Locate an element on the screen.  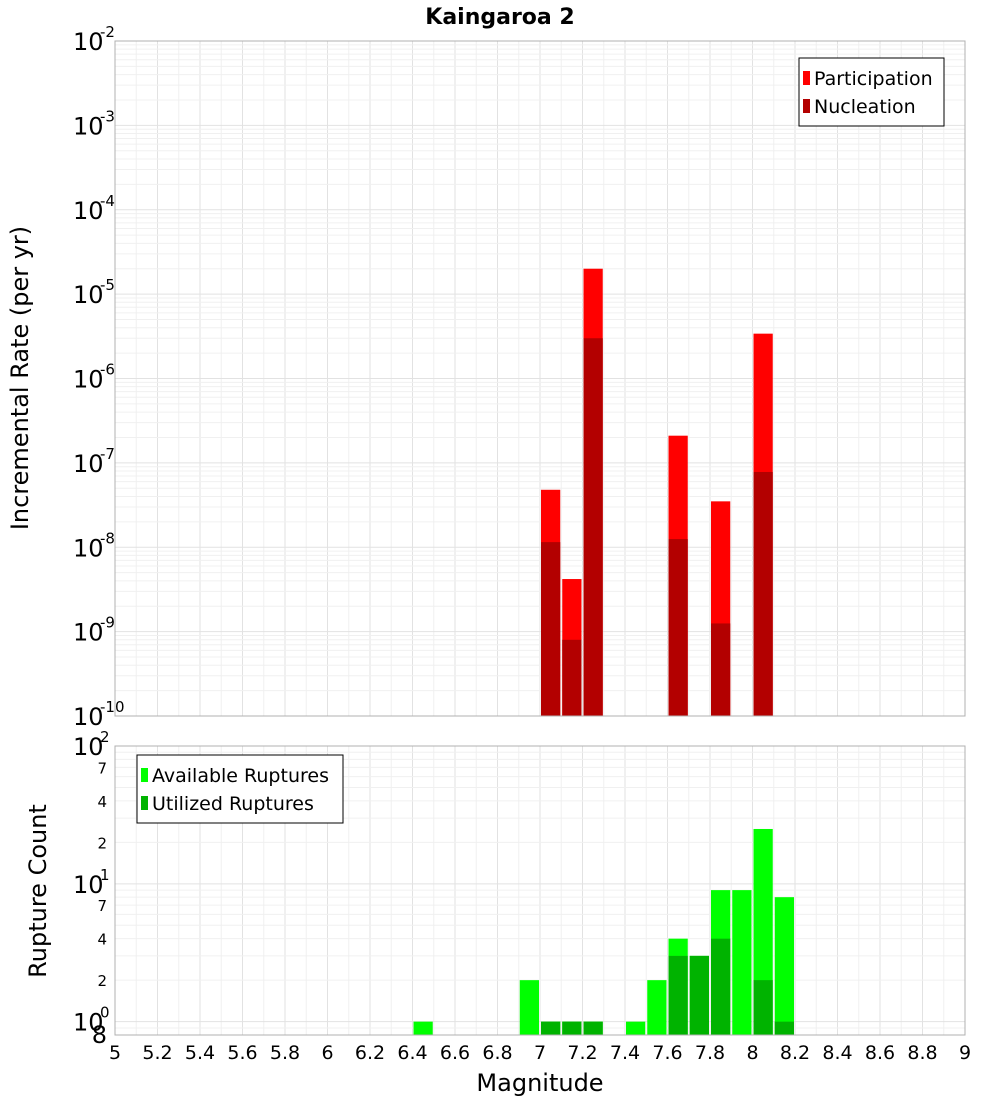
y-tick-exponent: -9 is located at coordinates (107, 623).